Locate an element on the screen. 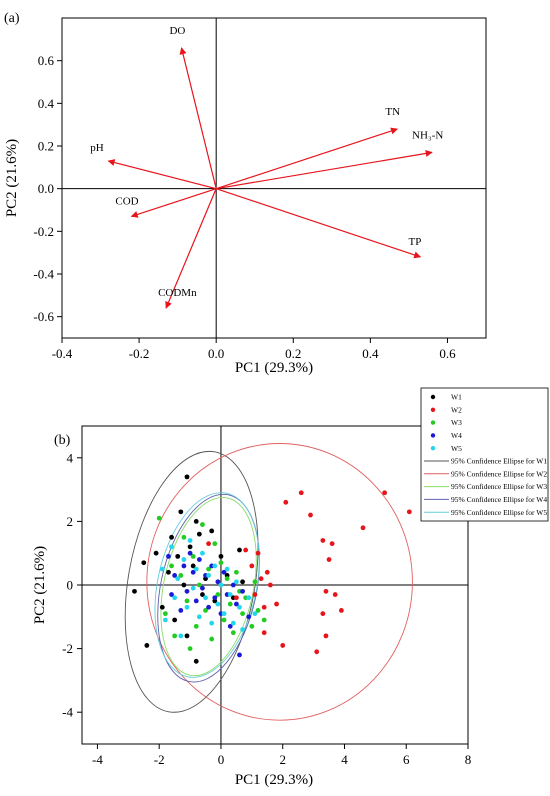  legend-label: W3 is located at coordinates (456, 422).